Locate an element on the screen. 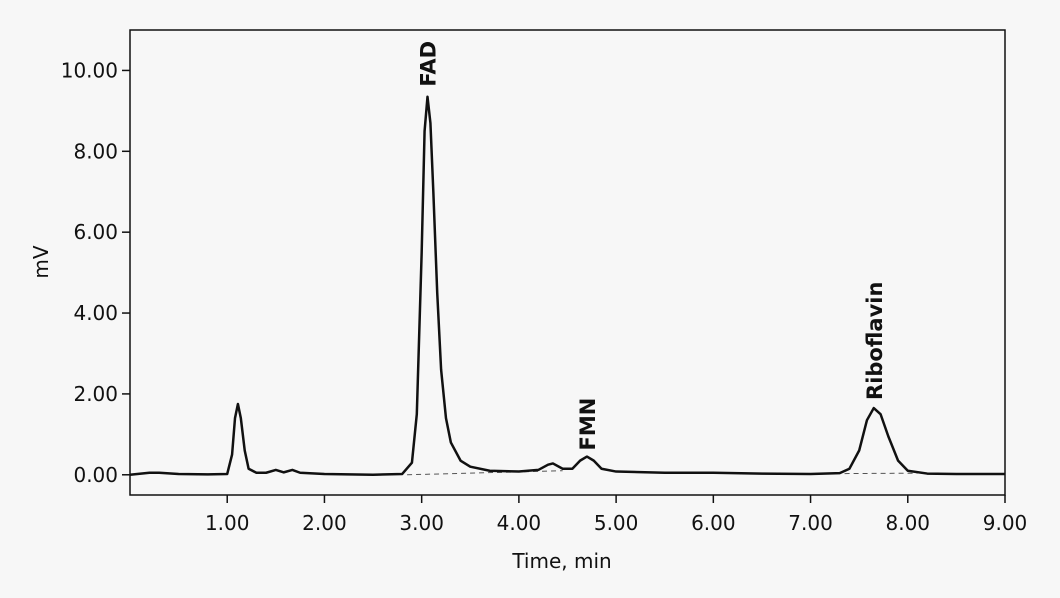  y-tick-label: 10.00 is located at coordinates (89, 70).